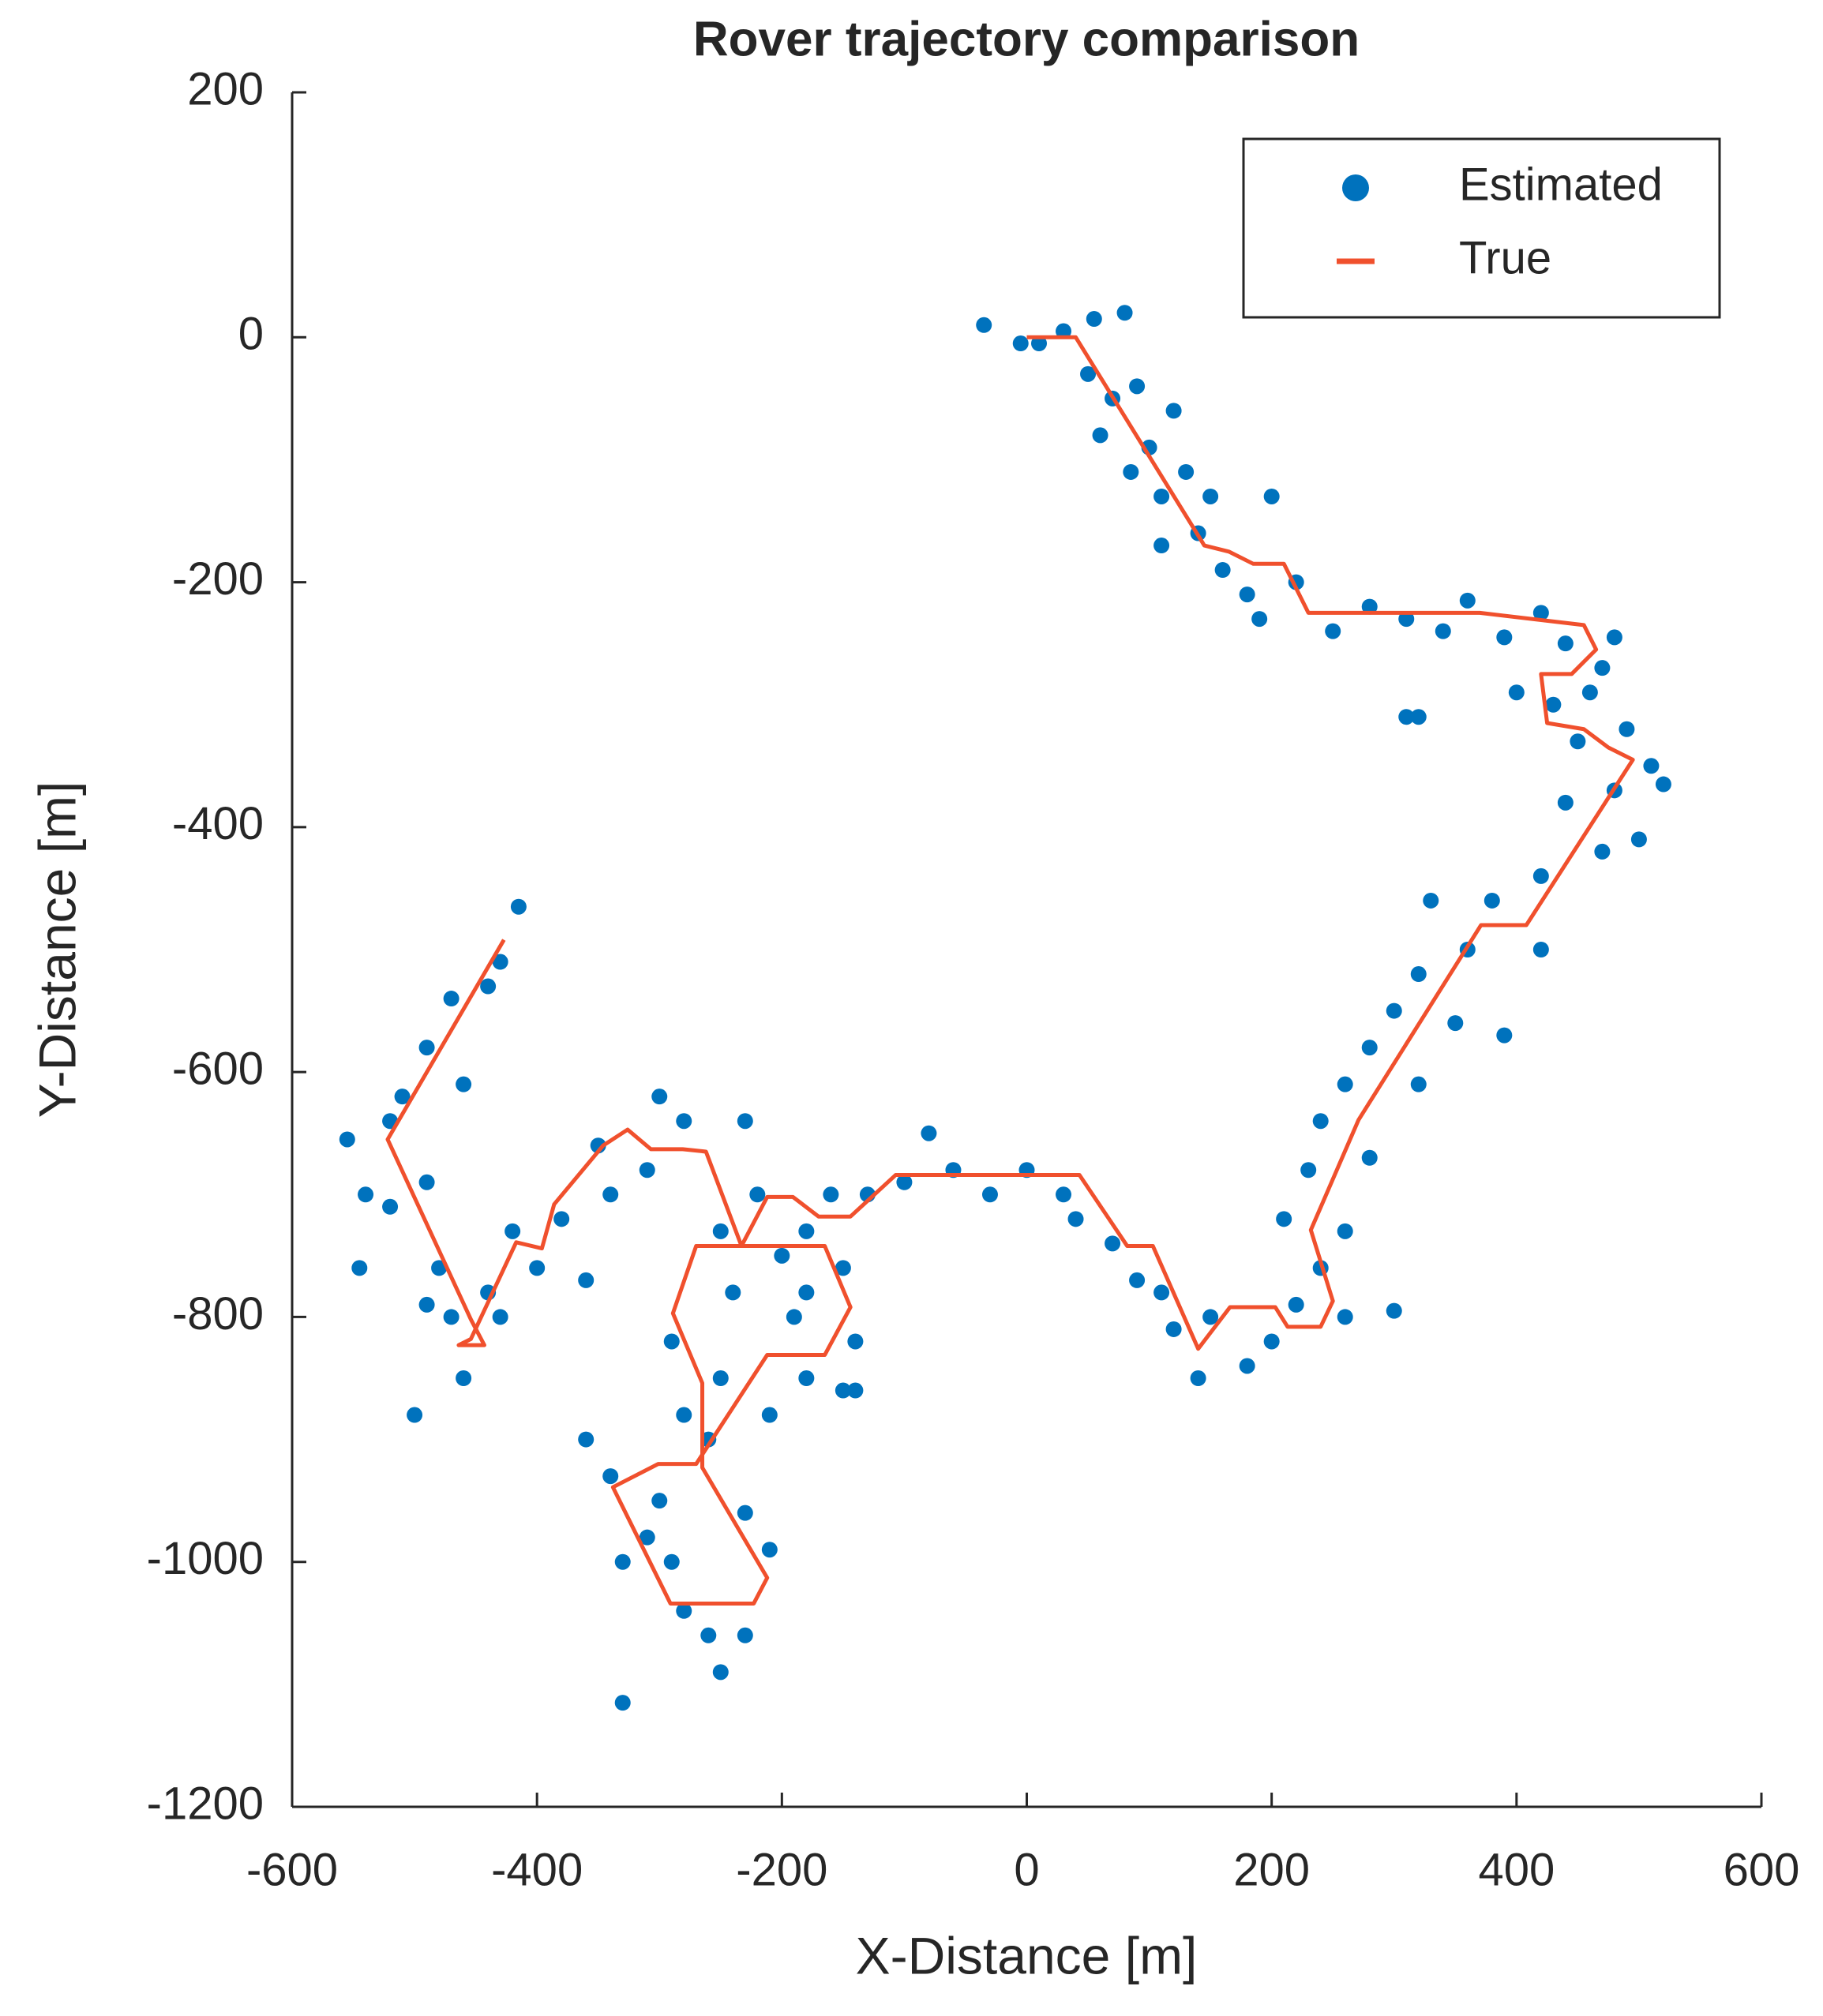  Describe the element at coordinates (251, 334) in the screenshot. I see `y-tick-label: 0` at that location.